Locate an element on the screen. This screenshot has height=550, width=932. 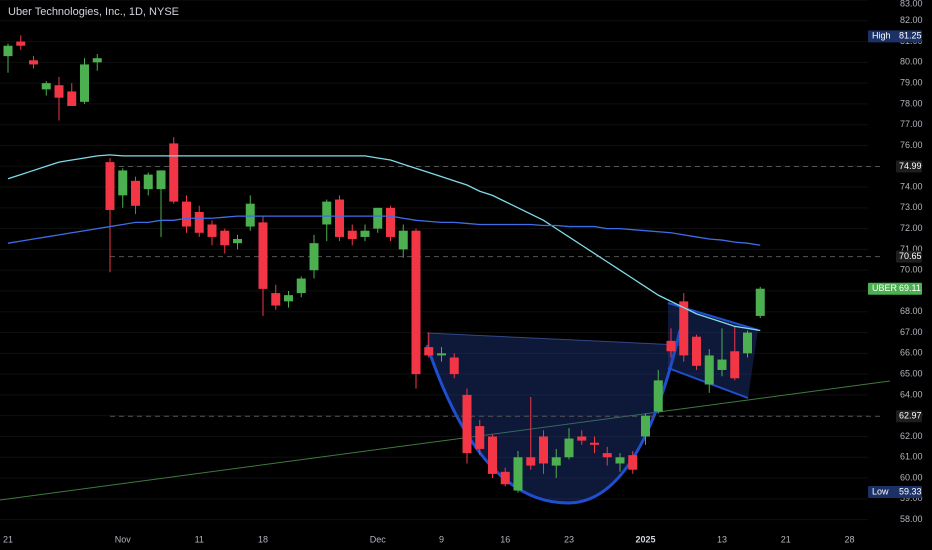
y-tick-label: 67.00 is located at coordinates (911, 332).